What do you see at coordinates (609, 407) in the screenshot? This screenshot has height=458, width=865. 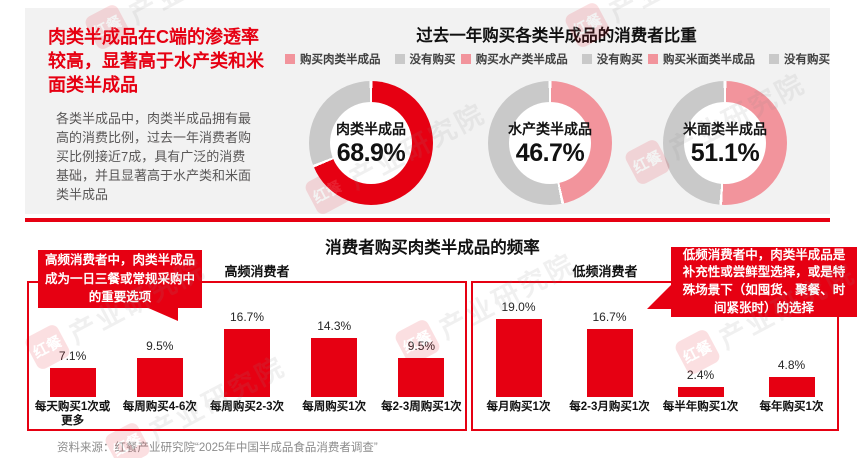 I see `category-label: 每2-3月购买1次` at bounding box center [609, 407].